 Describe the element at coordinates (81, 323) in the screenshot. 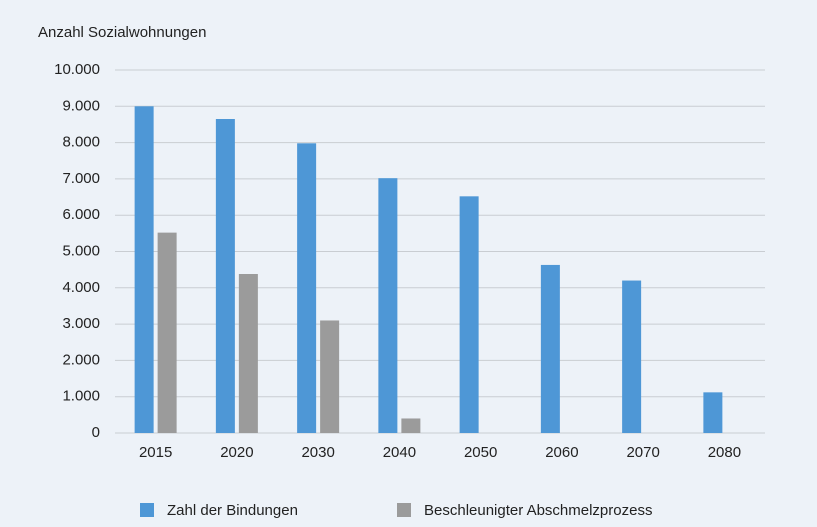

I see `y-tick-label: 3.000` at that location.